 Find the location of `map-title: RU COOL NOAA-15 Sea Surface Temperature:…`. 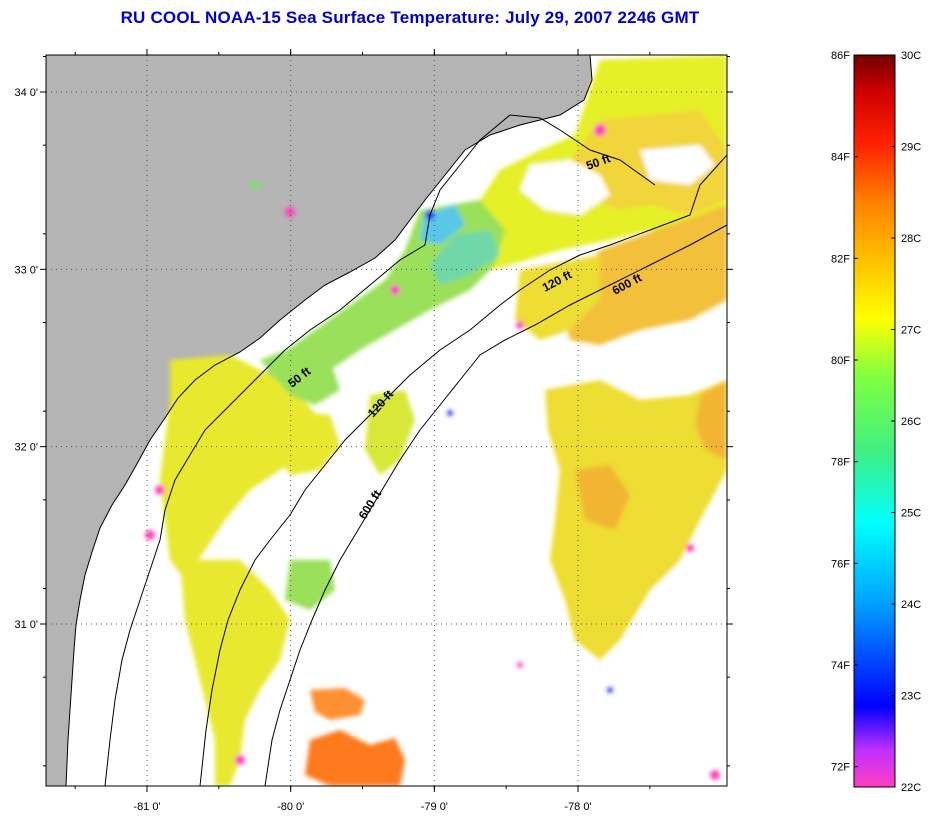

map-title: RU COOL NOAA-15 Sea Surface Temperature:… is located at coordinates (410, 17).